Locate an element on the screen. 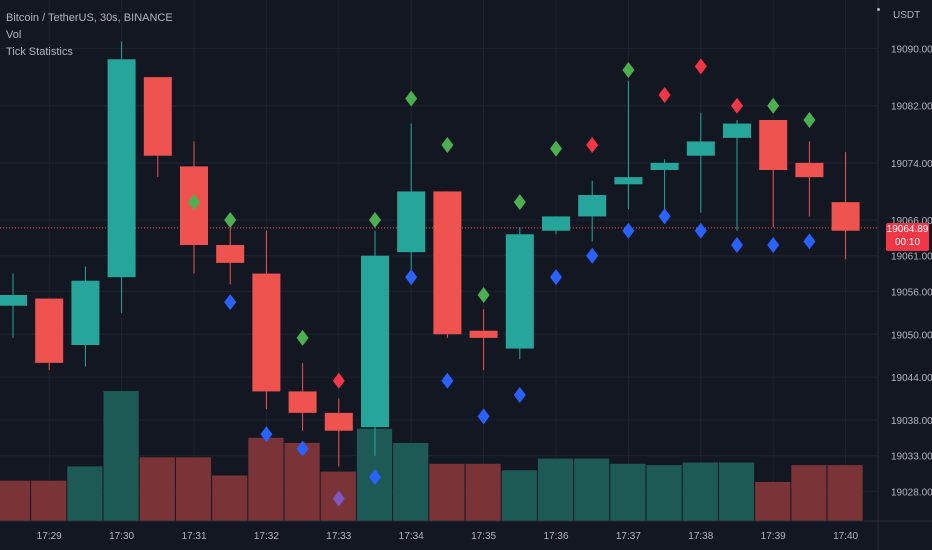 Image resolution: width=932 pixels, height=550 pixels. symbol-title: Bitcoin / TetherUS, 30s, BINANCE is located at coordinates (89, 18).